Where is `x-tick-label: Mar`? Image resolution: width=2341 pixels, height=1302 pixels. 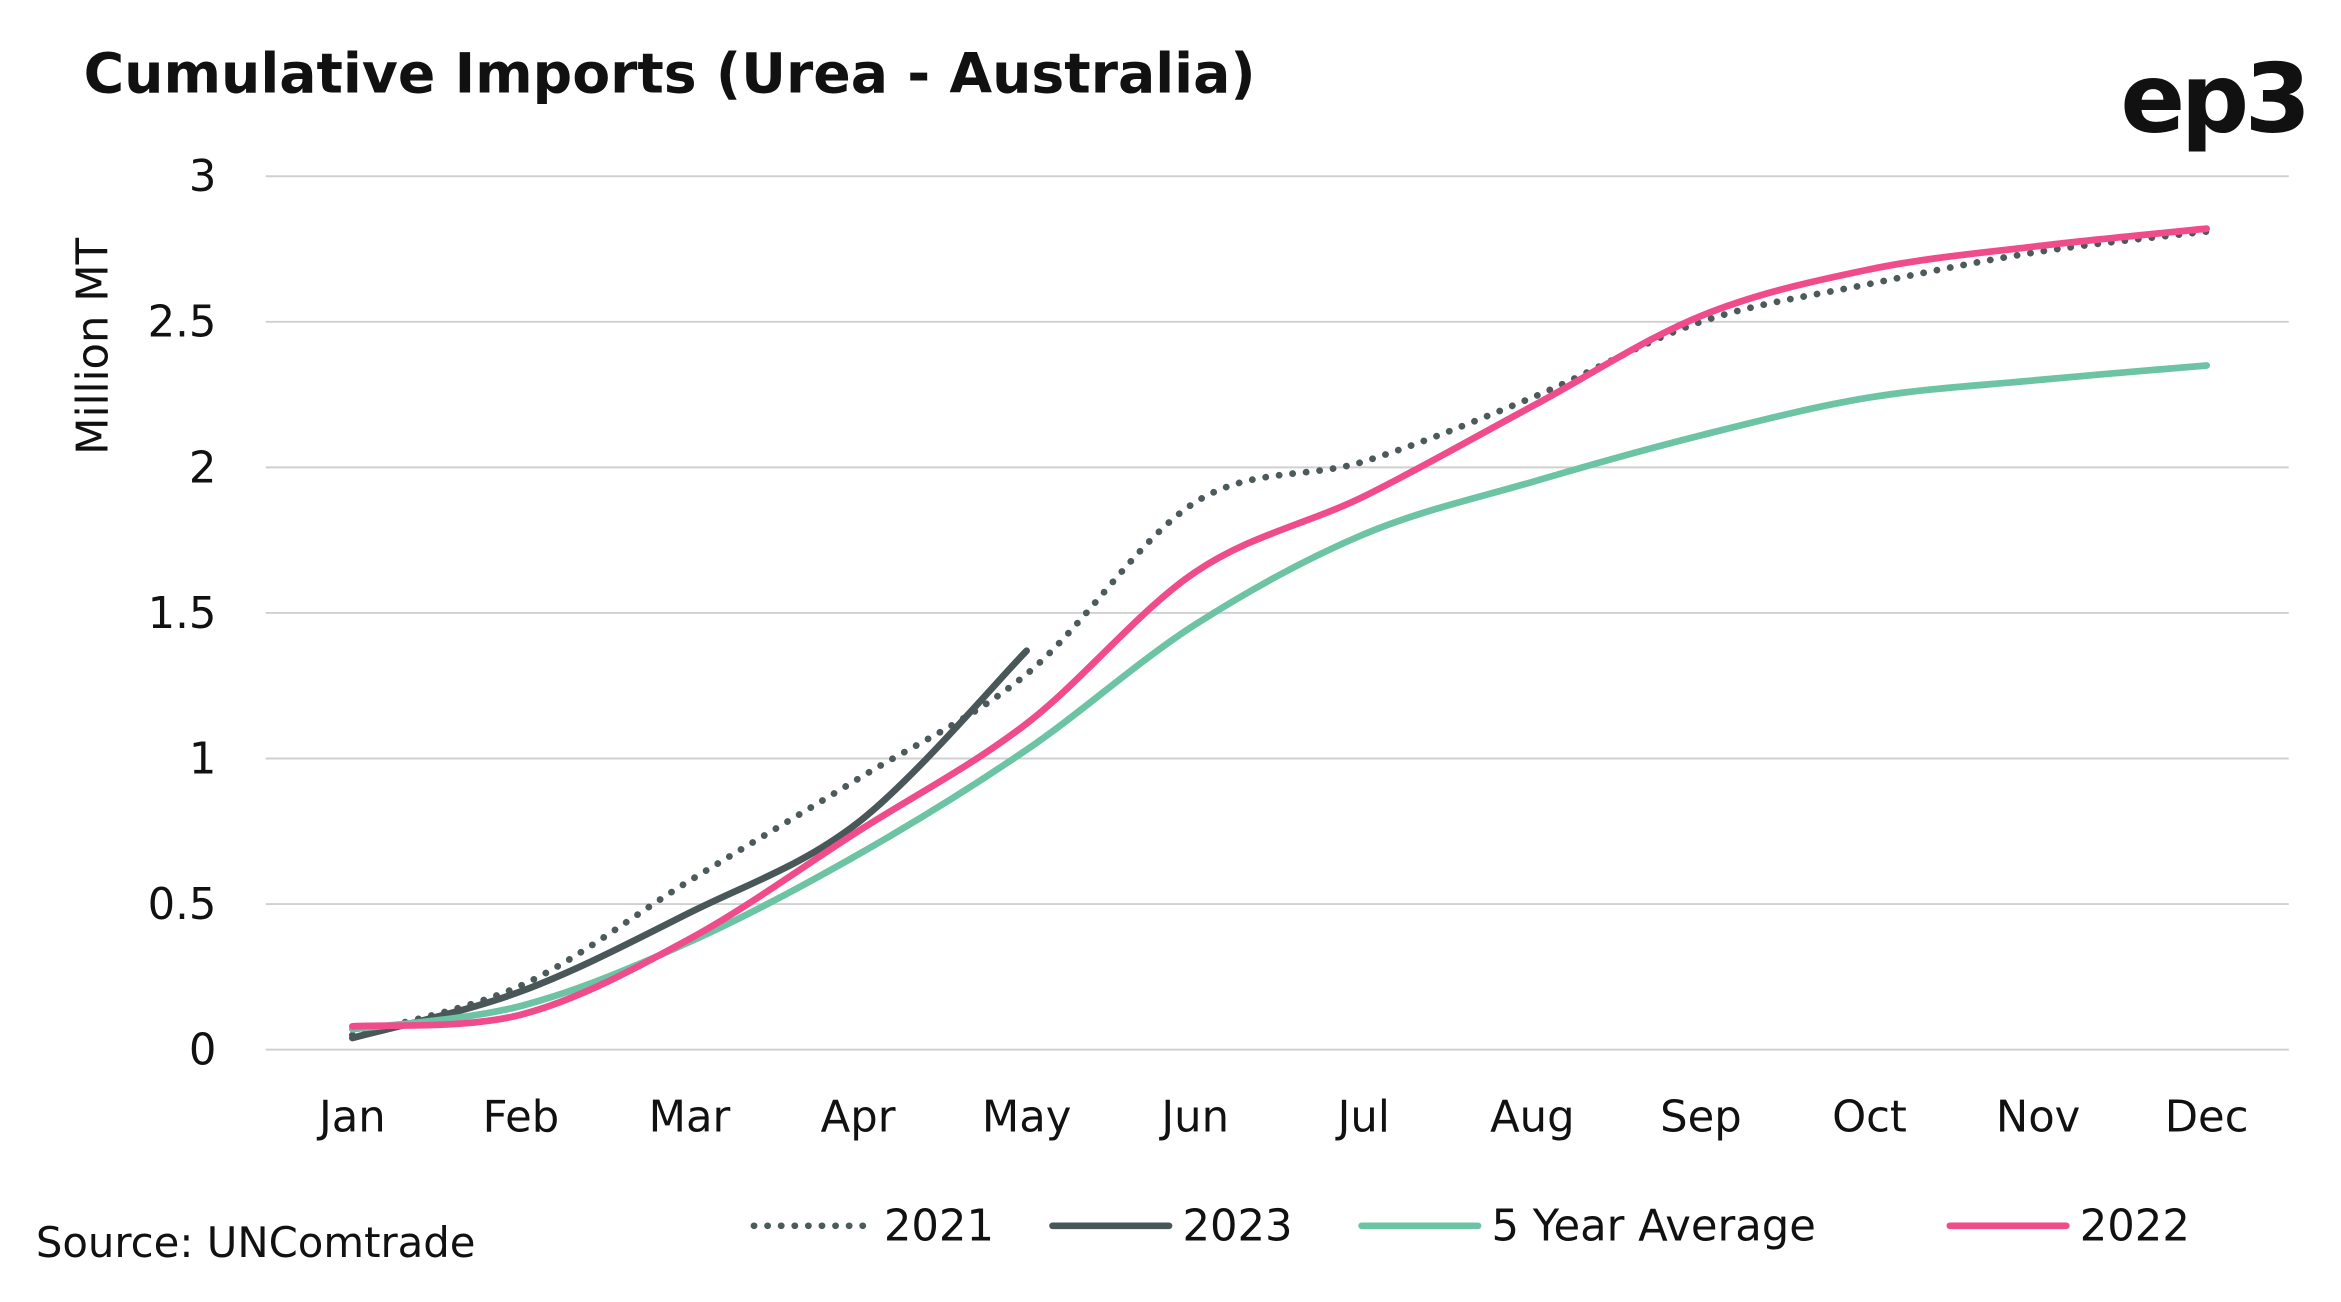 x-tick-label: Mar is located at coordinates (690, 1118).